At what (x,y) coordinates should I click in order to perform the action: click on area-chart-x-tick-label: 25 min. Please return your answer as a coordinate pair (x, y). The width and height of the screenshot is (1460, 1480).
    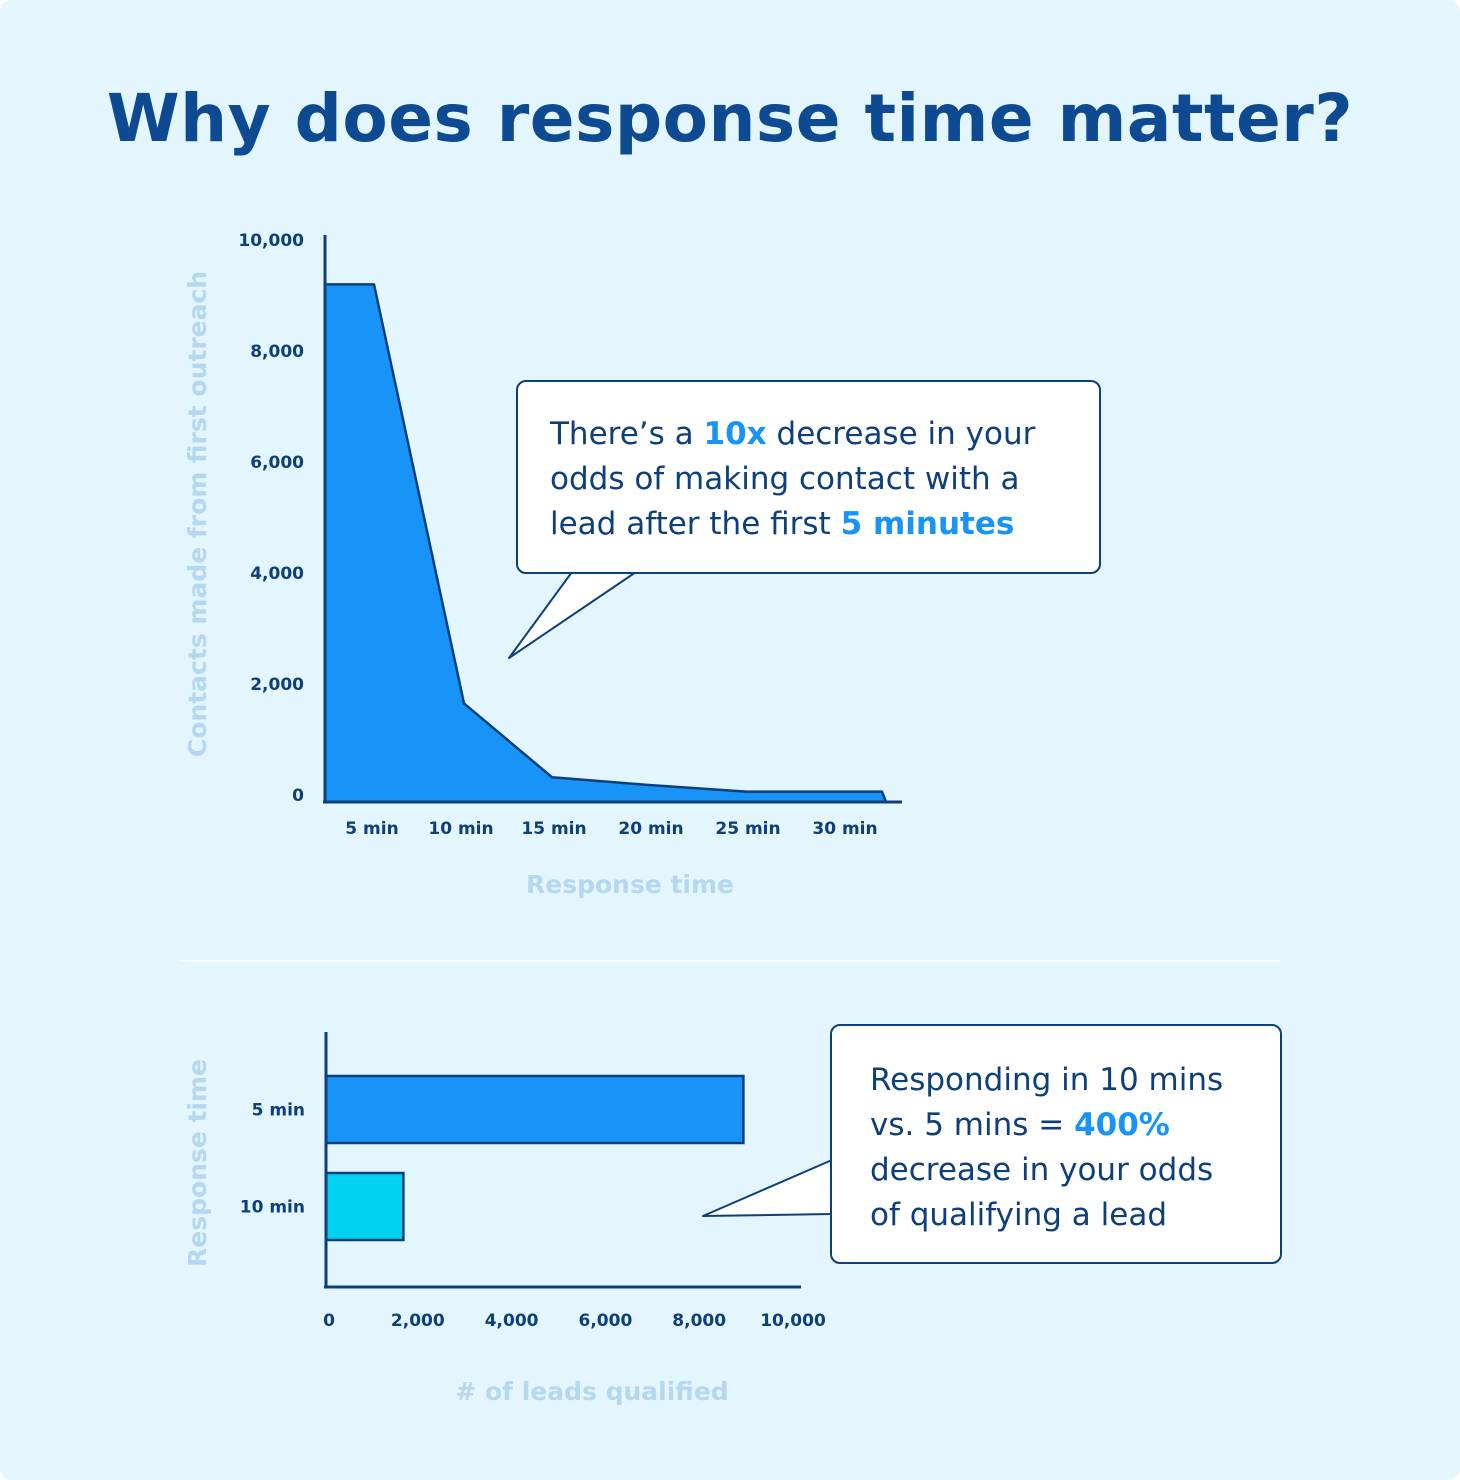
    Looking at the image, I should click on (747, 829).